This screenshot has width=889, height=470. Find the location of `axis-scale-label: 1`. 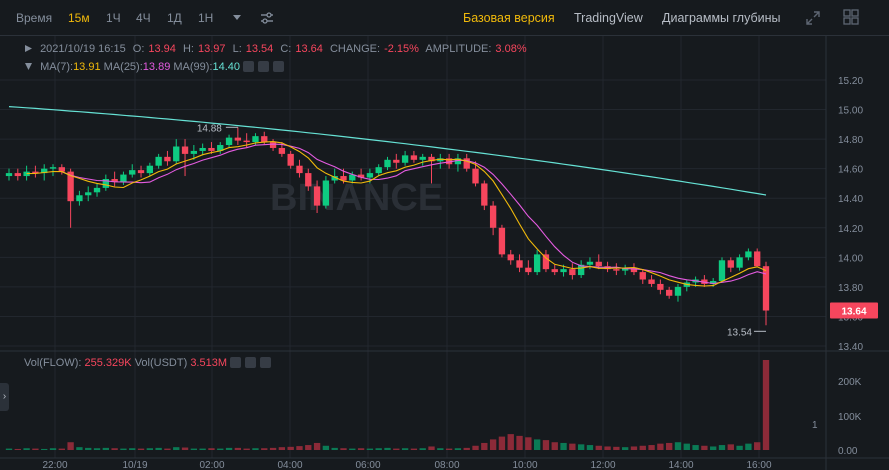

axis-scale-label: 1 is located at coordinates (815, 425).